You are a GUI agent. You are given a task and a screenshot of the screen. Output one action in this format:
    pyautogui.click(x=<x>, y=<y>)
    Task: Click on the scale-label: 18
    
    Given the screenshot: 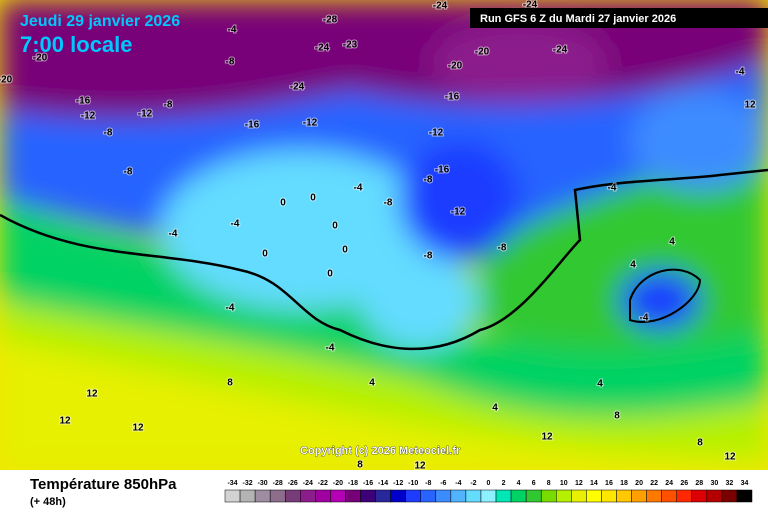 What is the action you would take?
    pyautogui.click(x=624, y=483)
    